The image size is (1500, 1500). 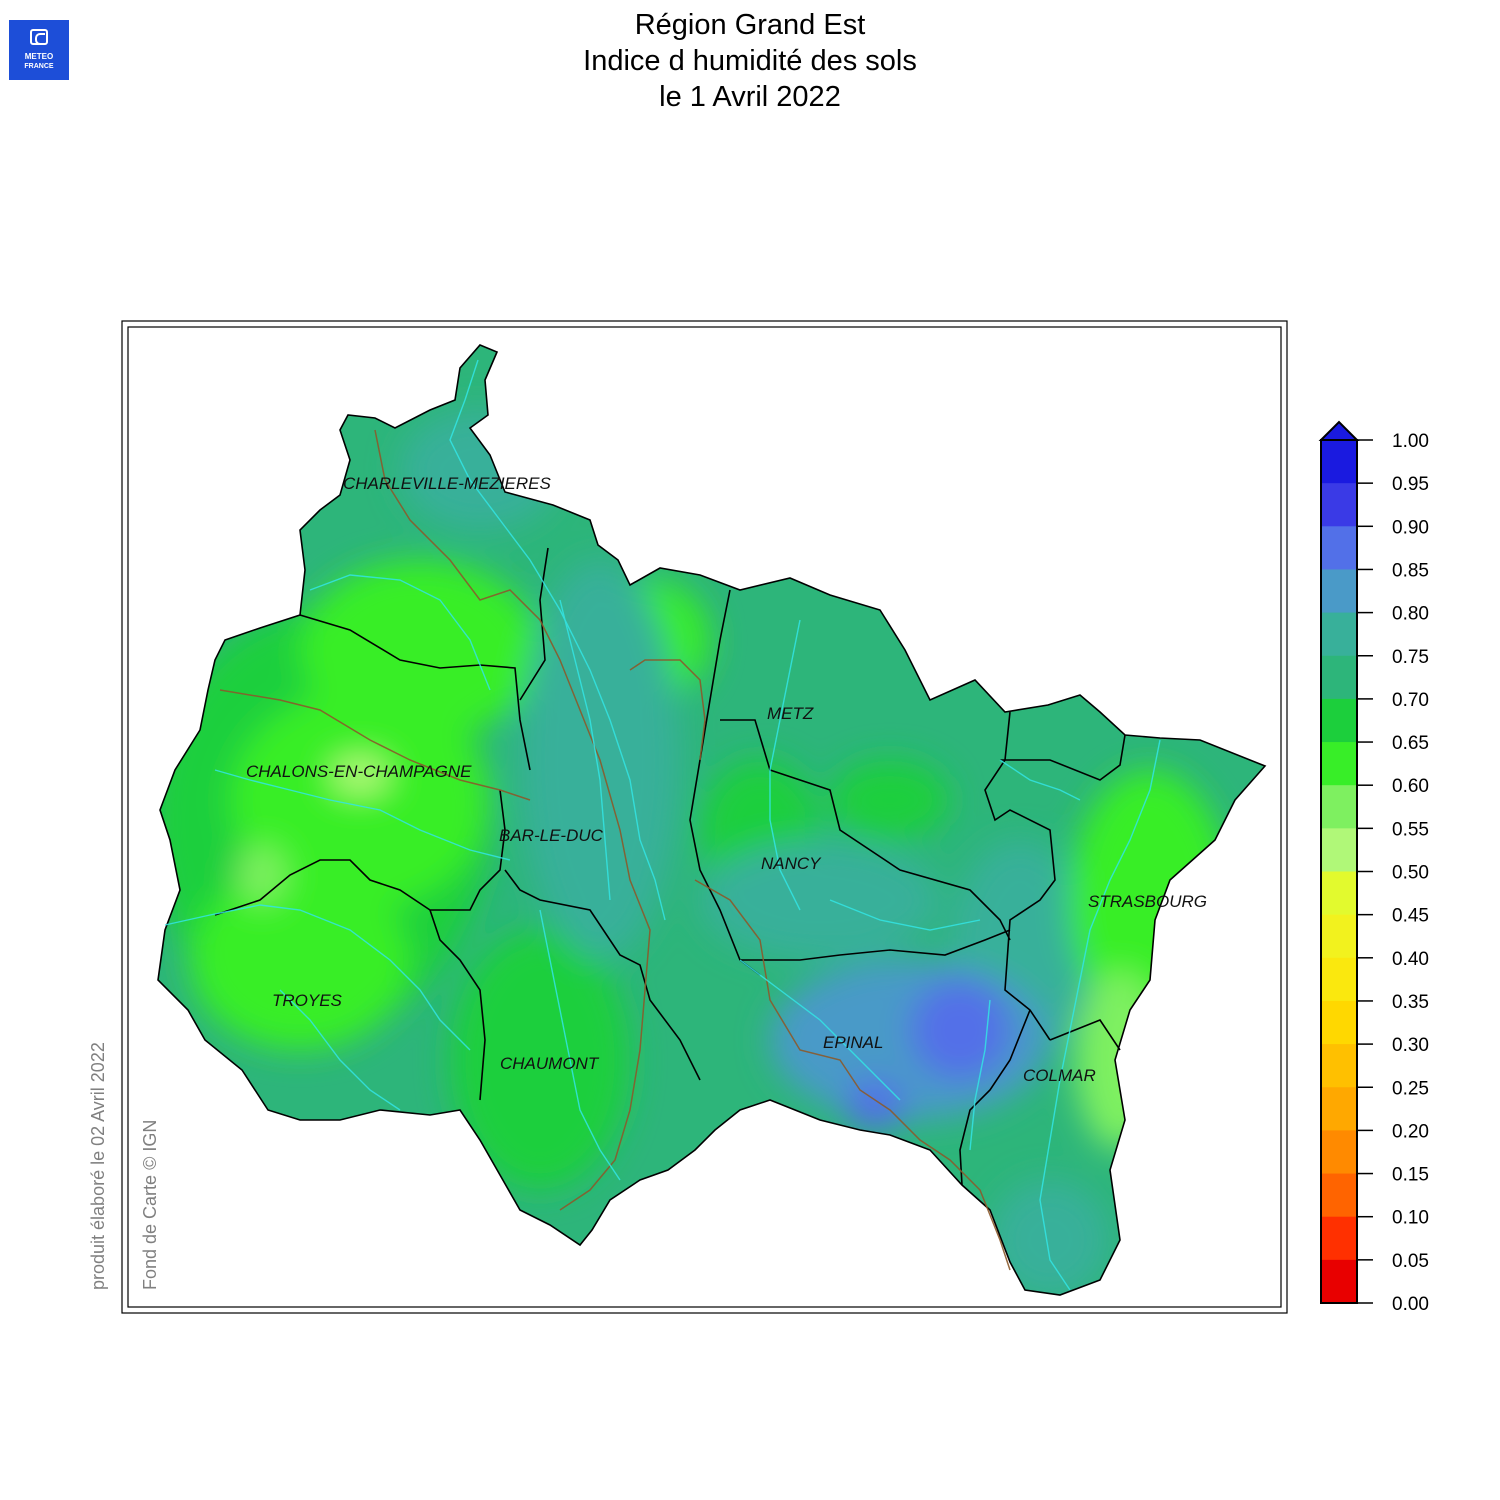 I want to click on legend-tick-label: 0.30, so click(x=1410, y=1045).